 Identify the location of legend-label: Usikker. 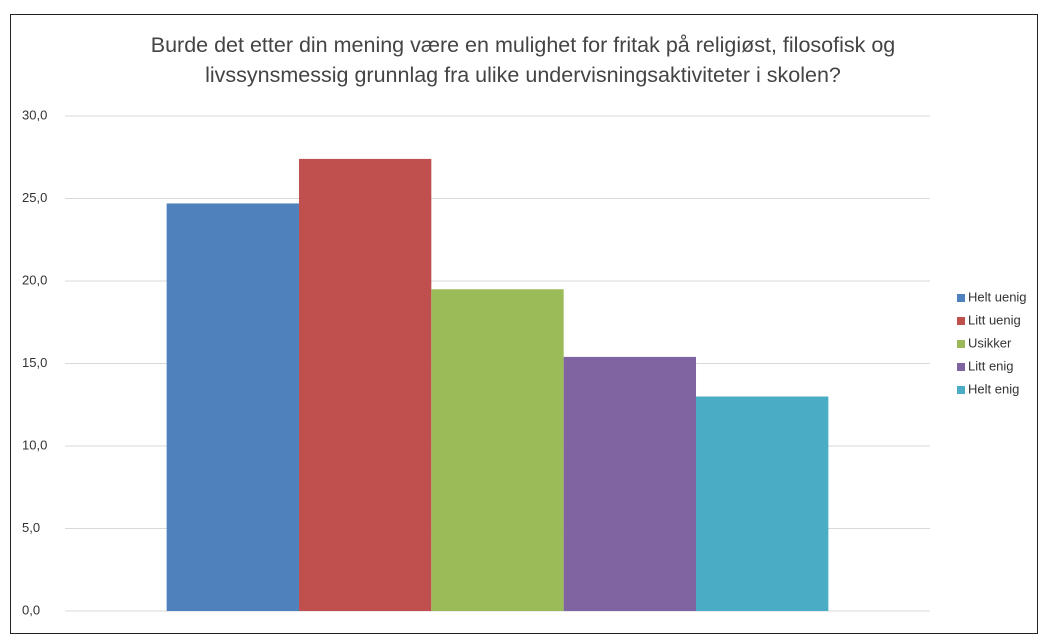
(990, 342).